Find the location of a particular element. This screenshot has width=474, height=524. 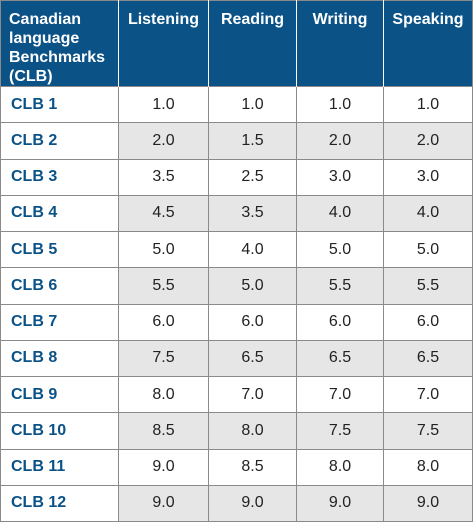

header-clb-level: Canadian language Benchmarks (CLB) is located at coordinates (59, 43).